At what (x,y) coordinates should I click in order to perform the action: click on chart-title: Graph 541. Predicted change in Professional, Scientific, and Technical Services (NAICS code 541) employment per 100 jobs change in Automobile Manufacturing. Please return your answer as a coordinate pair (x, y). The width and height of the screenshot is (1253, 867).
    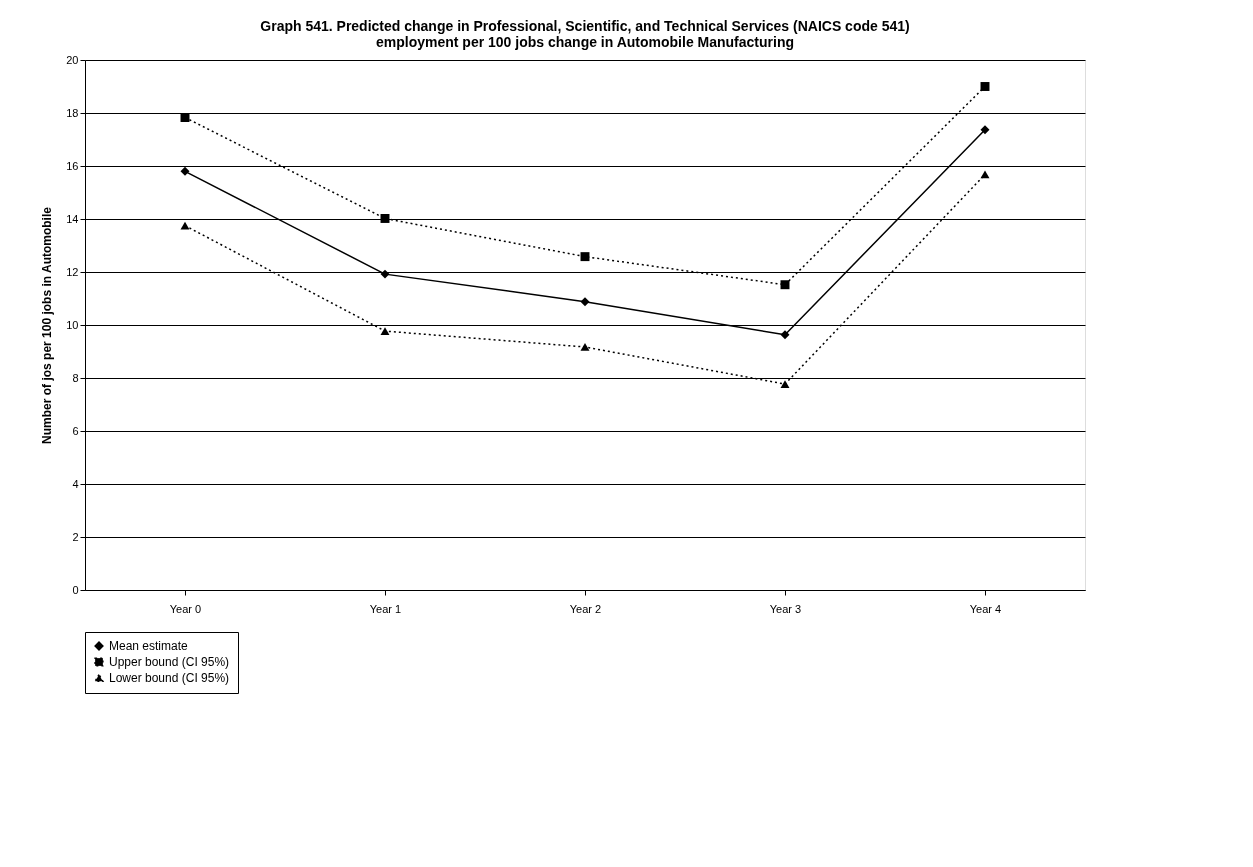
    Looking at the image, I should click on (585, 34).